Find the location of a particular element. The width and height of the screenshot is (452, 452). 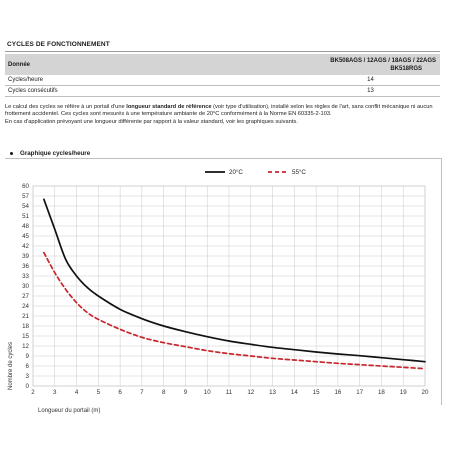

x-tick-label: 13 is located at coordinates (272, 392).